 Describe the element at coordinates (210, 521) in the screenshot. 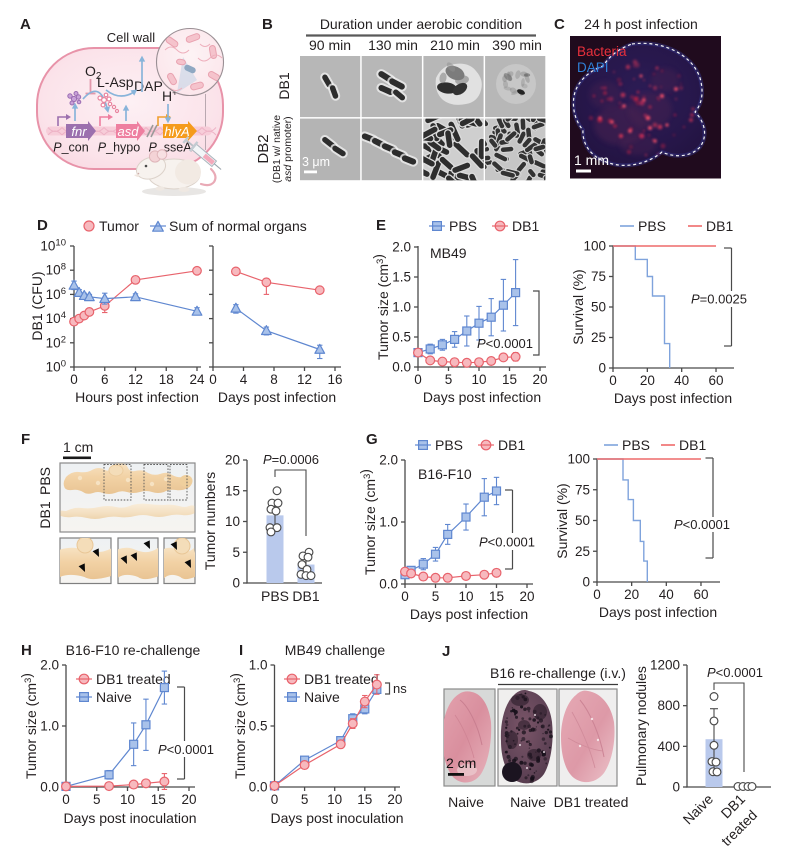

I see `svg-text: Tumor numbers` at that location.